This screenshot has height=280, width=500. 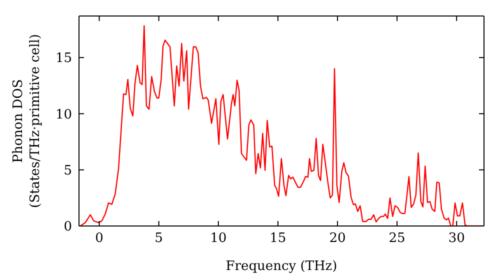 What do you see at coordinates (158, 238) in the screenshot?
I see `x-tick-label: 5` at bounding box center [158, 238].